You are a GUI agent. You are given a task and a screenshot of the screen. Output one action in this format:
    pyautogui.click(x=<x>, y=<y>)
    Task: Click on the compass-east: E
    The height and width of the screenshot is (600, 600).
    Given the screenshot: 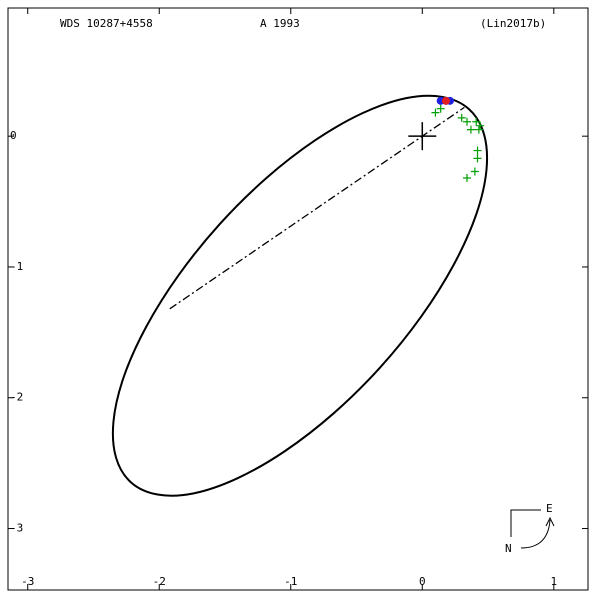 What is the action you would take?
    pyautogui.click(x=549, y=508)
    